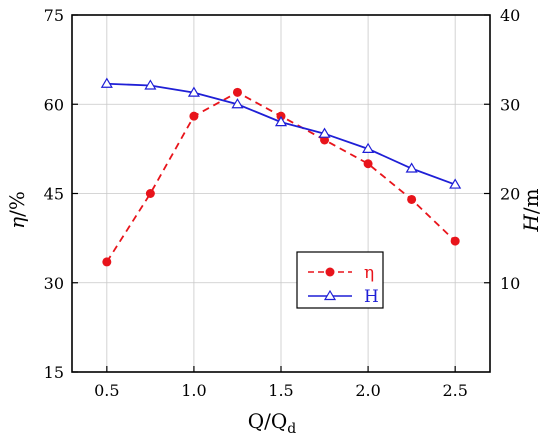 The image size is (550, 438). What do you see at coordinates (272, 423) in the screenshot?
I see `x-axis-title: Q/Qd` at bounding box center [272, 423].